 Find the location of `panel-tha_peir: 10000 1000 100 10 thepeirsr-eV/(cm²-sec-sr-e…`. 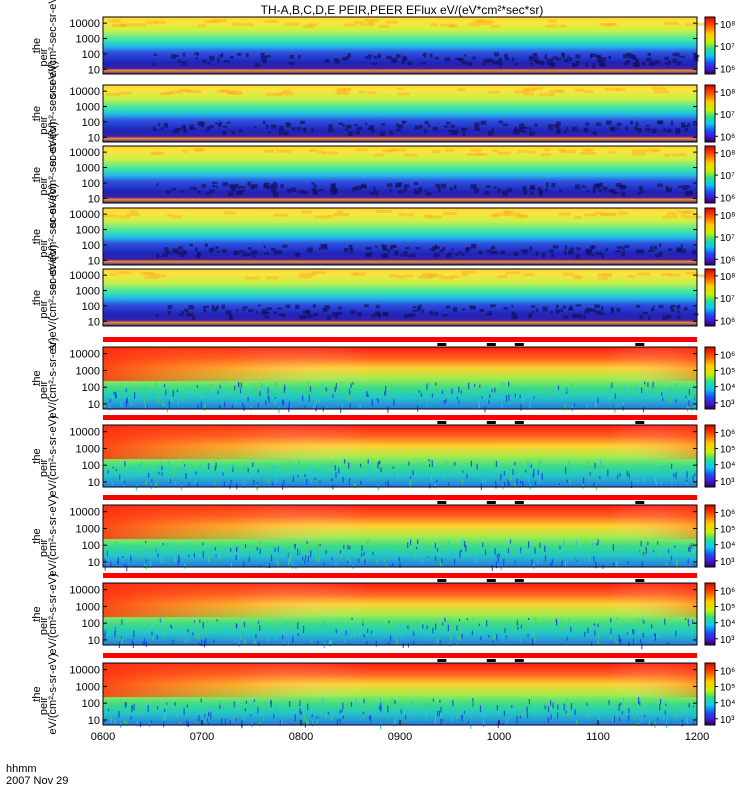

panel-tha_peir: 10000 1000 100 10 thepeirsr-eV/(cm²-sec-sr-e… is located at coordinates (383, 49).